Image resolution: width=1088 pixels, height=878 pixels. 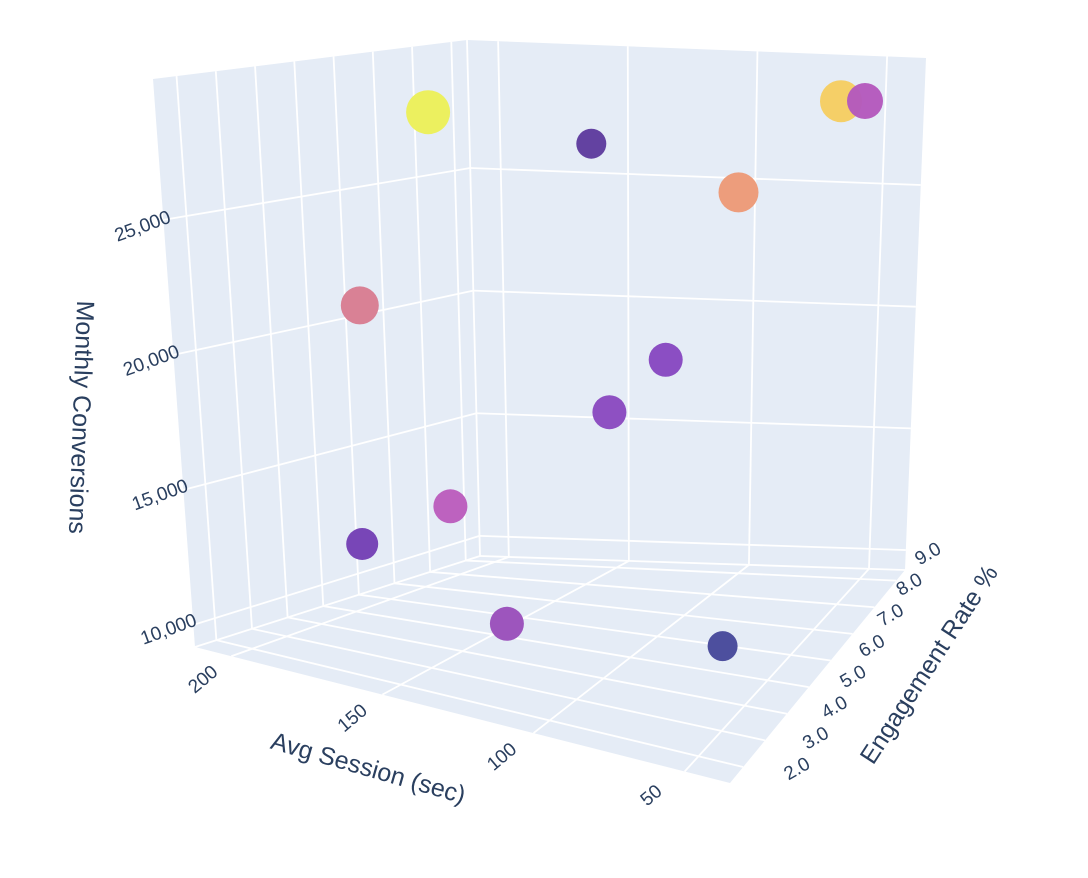 What do you see at coordinates (871, 646) in the screenshot?
I see `y-tick-label: 6.0` at bounding box center [871, 646].